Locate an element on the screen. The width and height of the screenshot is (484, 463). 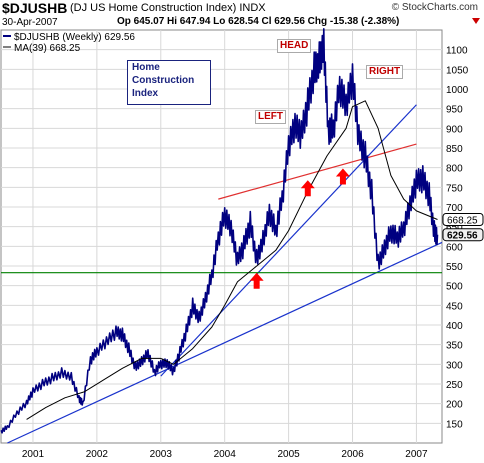
legend-layer: $DJUSHB (Weekly) 629.56 MA(39) 668.25 is located at coordinates (69, 43).